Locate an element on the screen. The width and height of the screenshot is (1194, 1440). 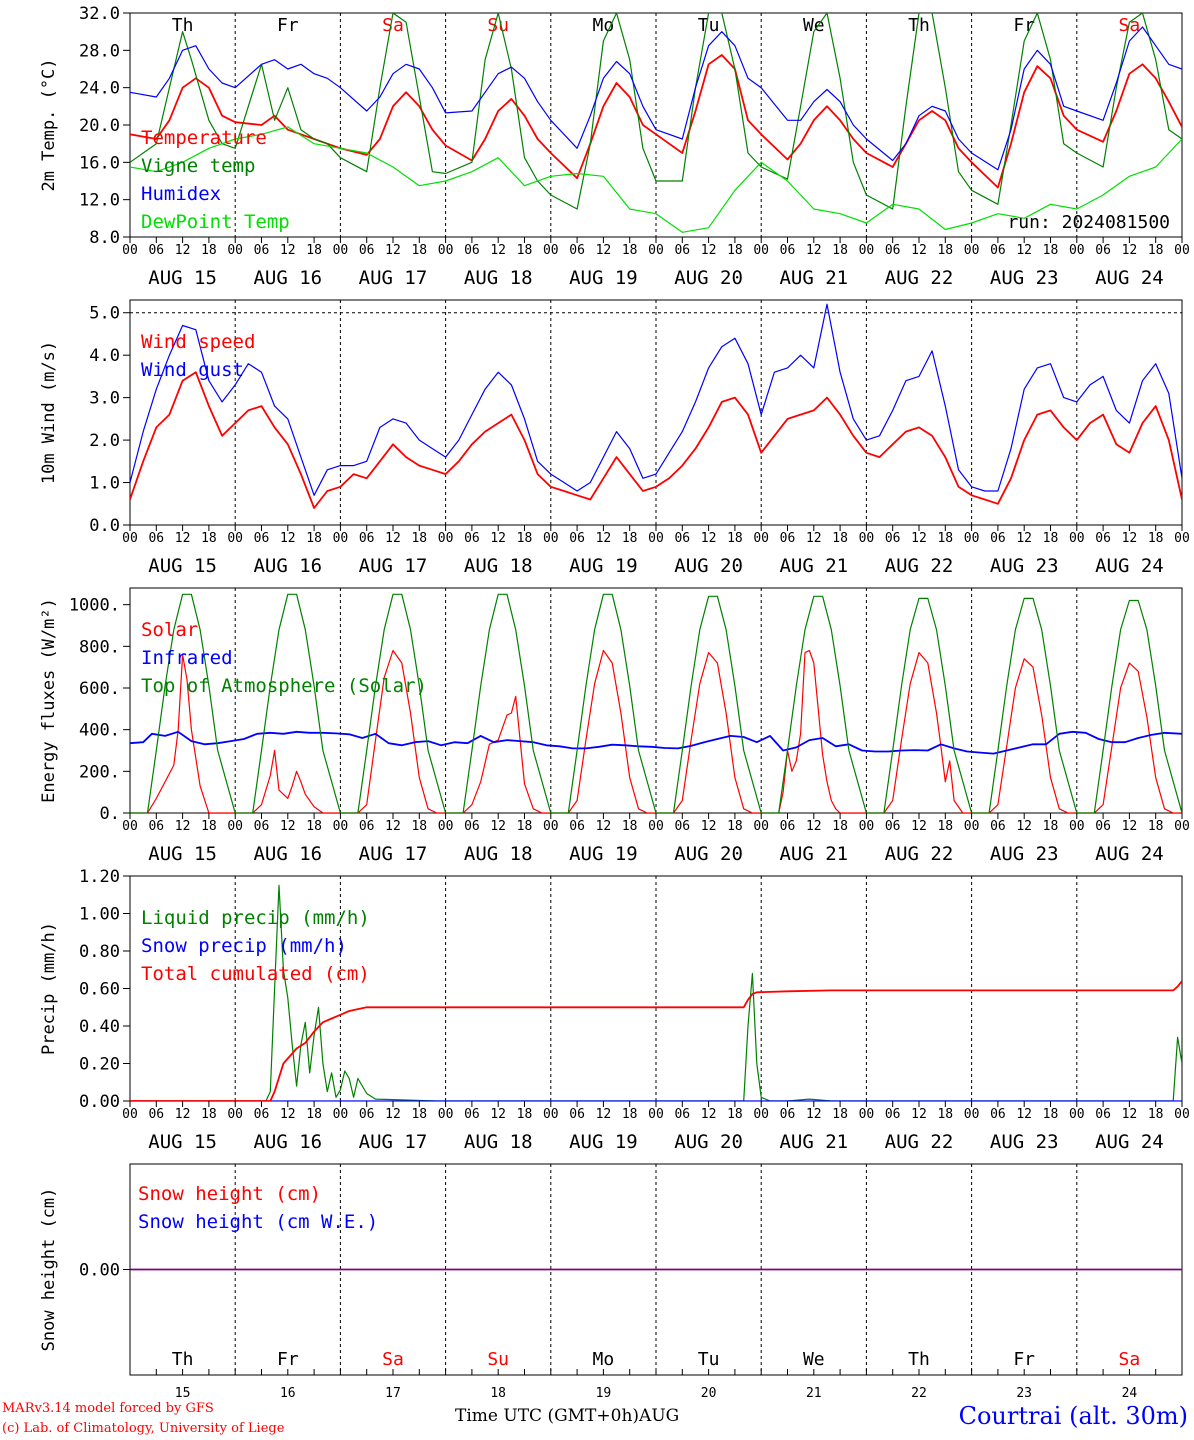
x-date-label: AUG 16 is located at coordinates (287, 1142).